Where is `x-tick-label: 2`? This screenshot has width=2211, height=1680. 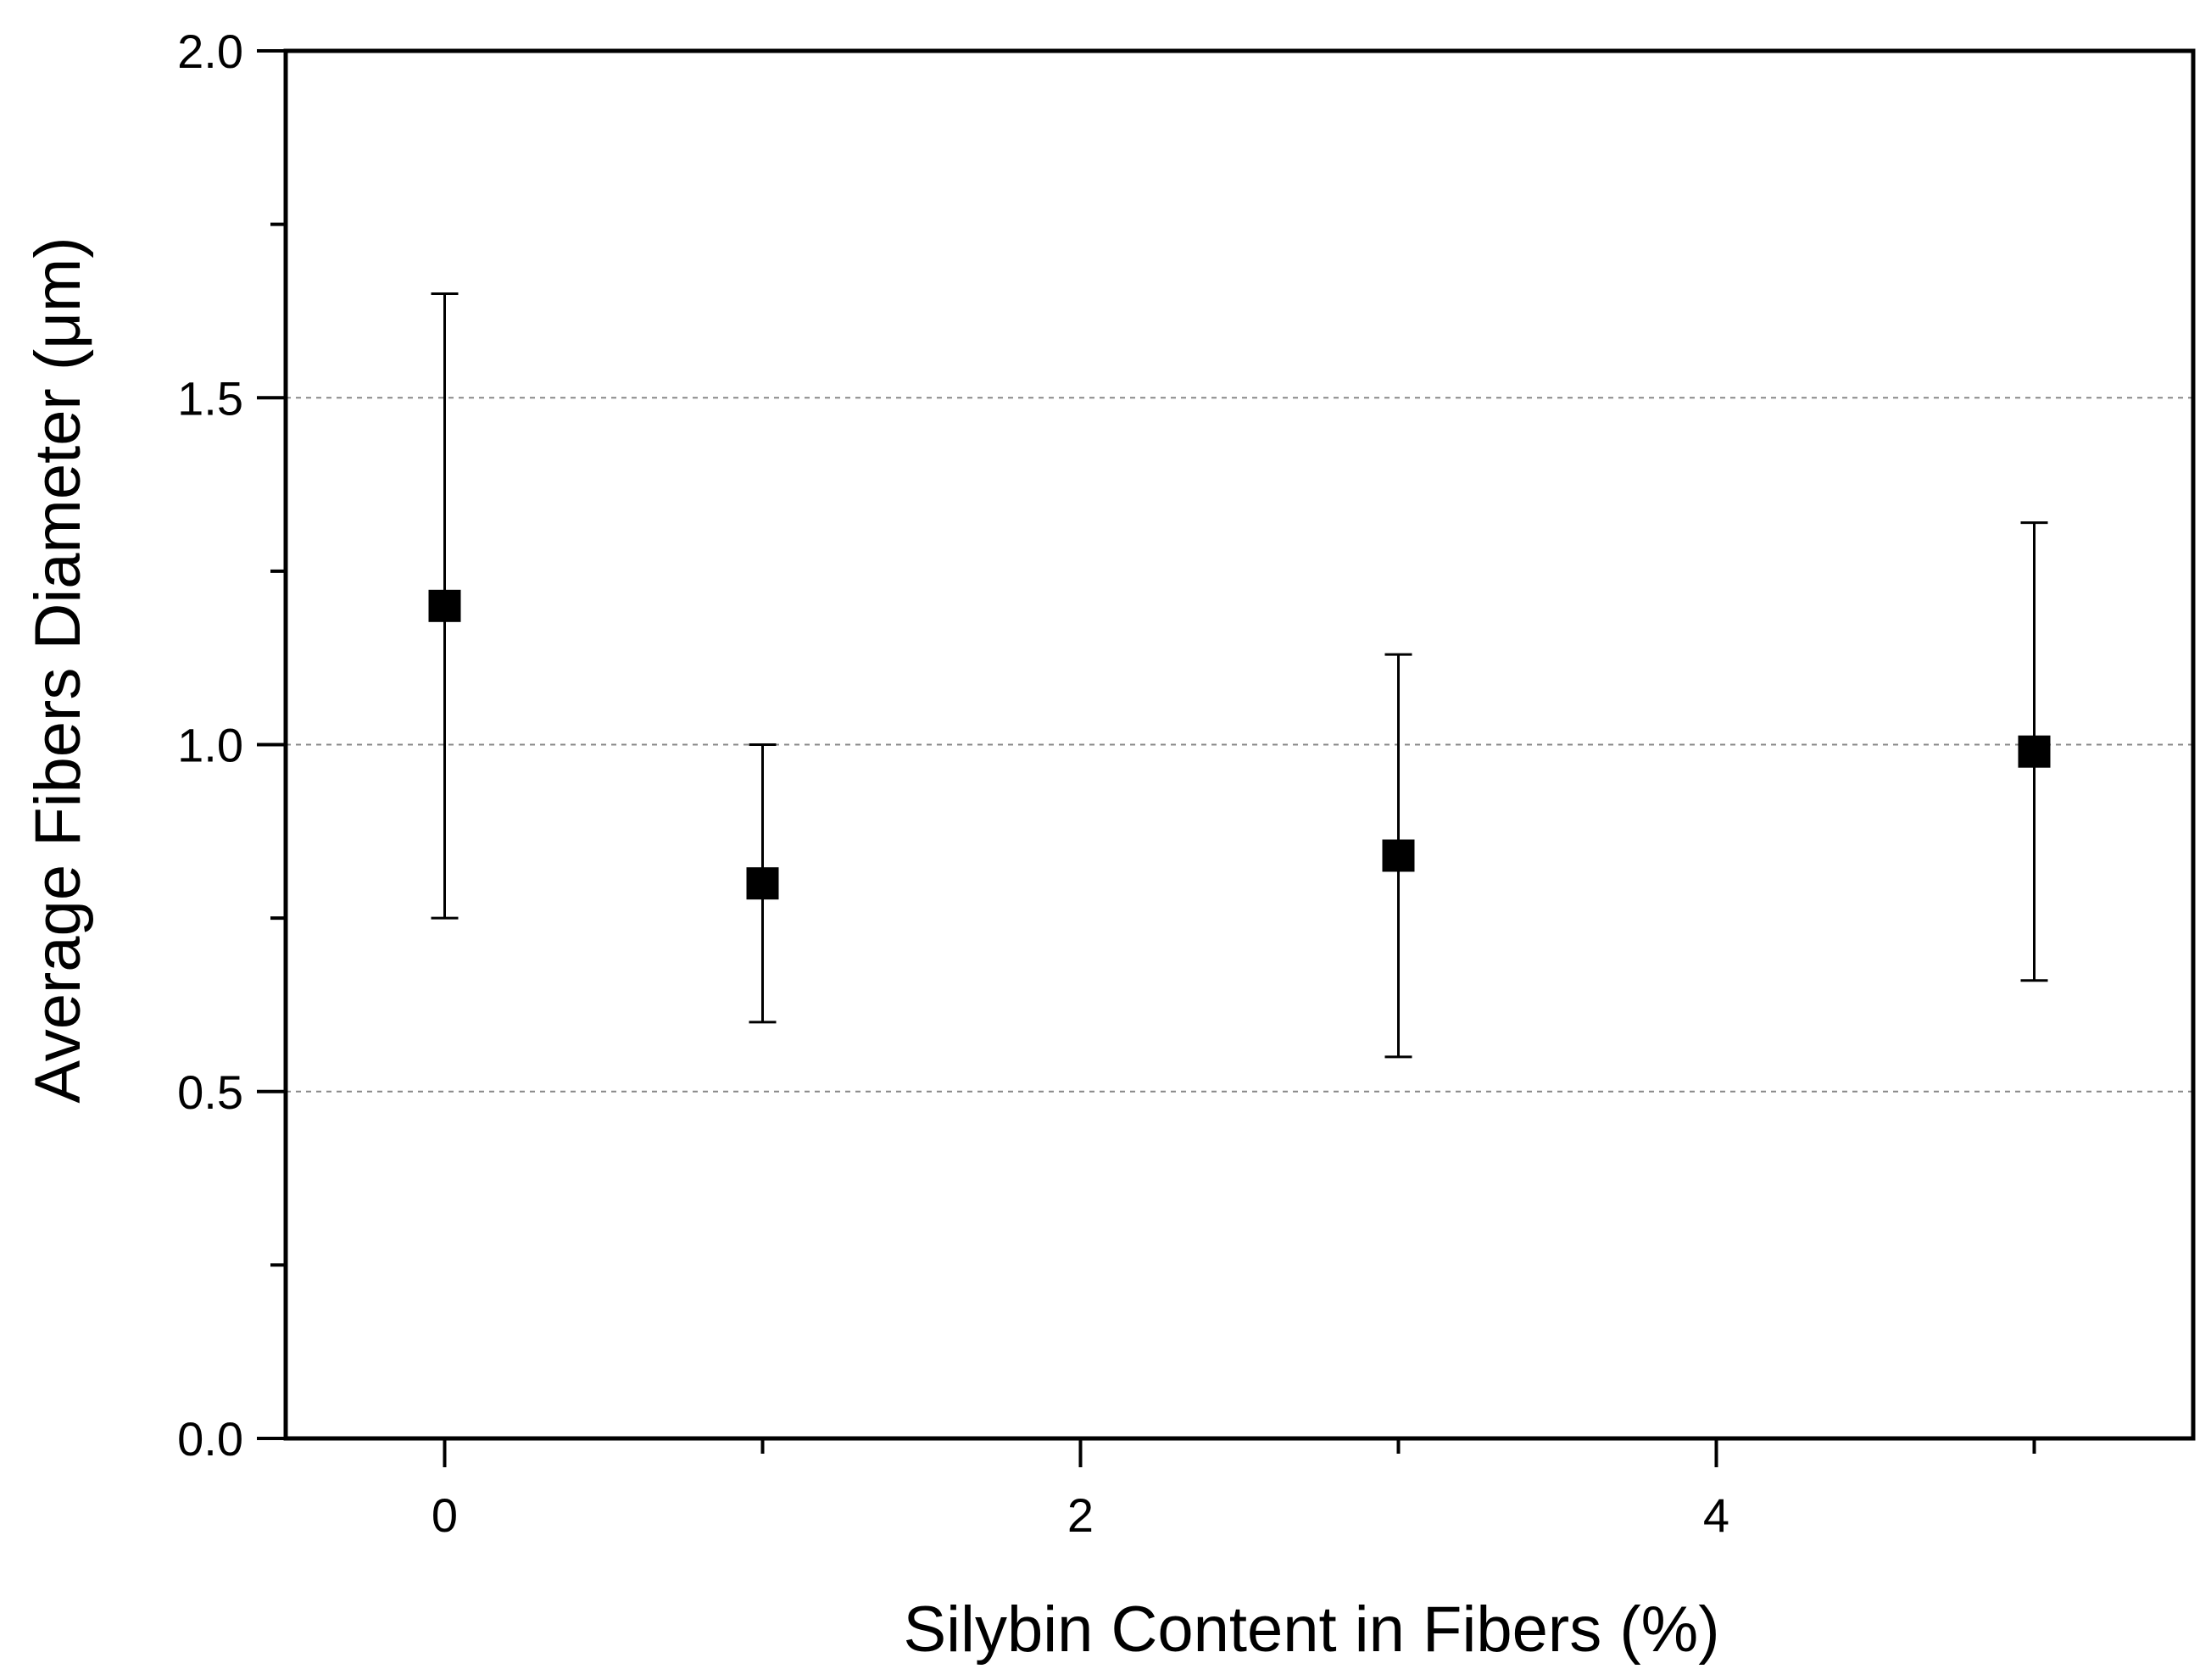
x-tick-label: 2 is located at coordinates (1080, 1515).